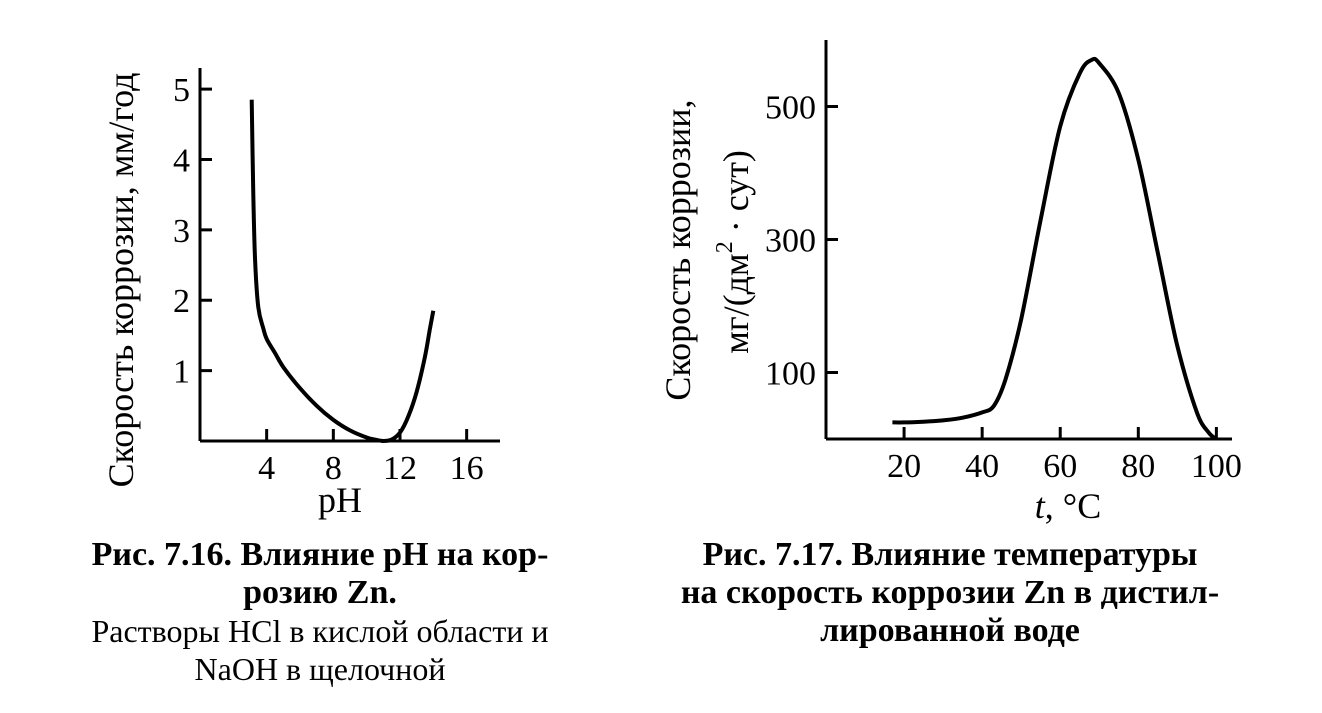 The width and height of the screenshot is (1322, 713). Describe the element at coordinates (266, 468) in the screenshot. I see `chart1-x-tick-label-0: 4` at that location.